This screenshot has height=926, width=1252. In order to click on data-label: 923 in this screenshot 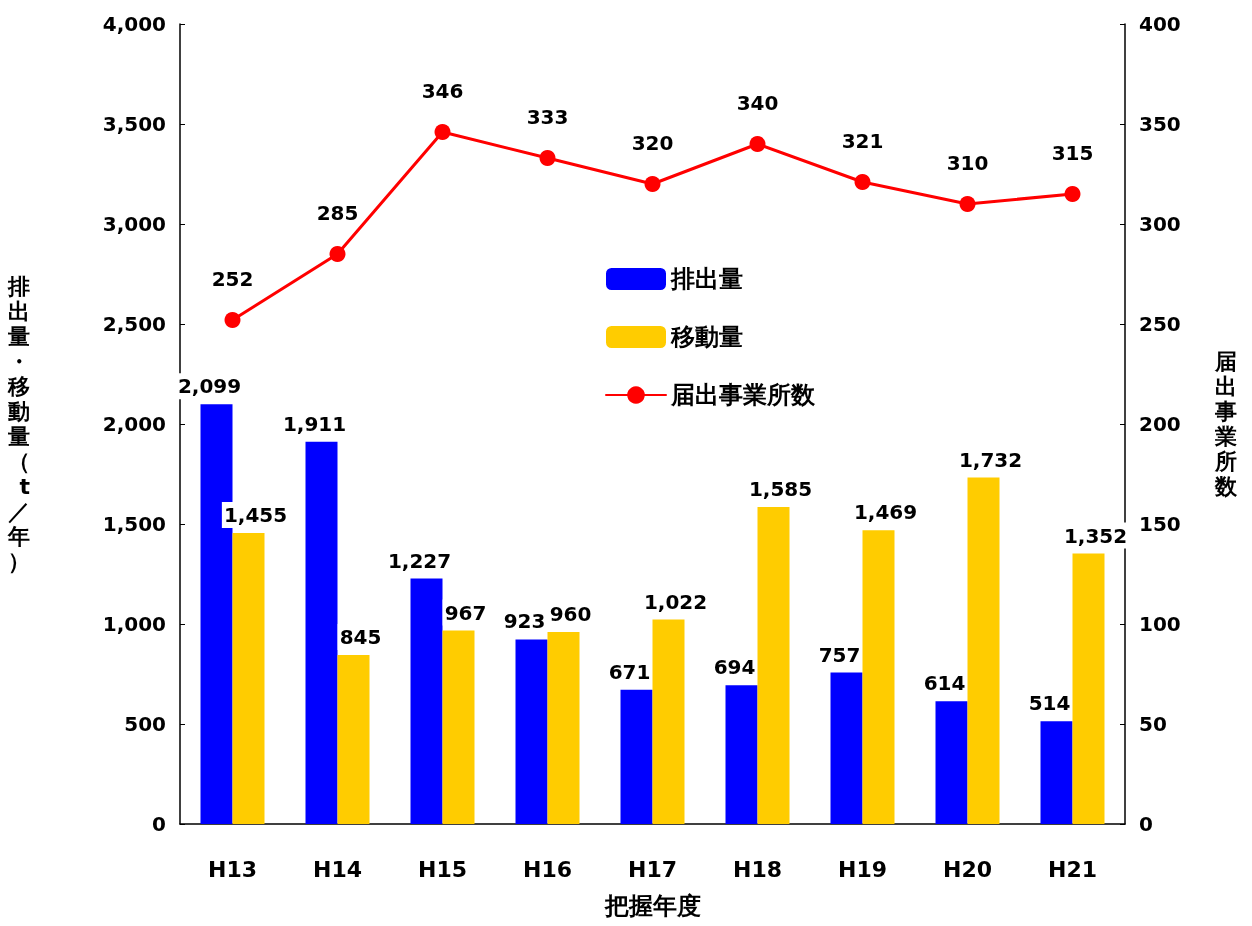, I will do `click(524, 621)`.